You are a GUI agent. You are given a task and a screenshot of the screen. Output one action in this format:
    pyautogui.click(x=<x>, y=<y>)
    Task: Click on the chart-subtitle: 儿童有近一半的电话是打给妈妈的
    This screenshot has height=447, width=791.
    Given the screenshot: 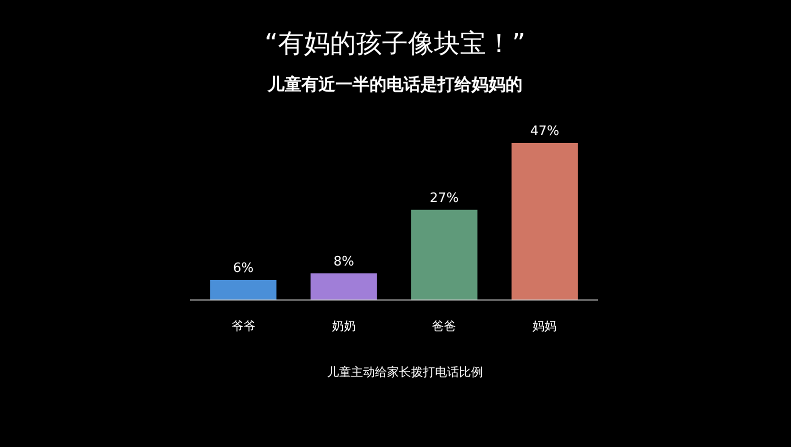 What is the action you would take?
    pyautogui.click(x=394, y=85)
    